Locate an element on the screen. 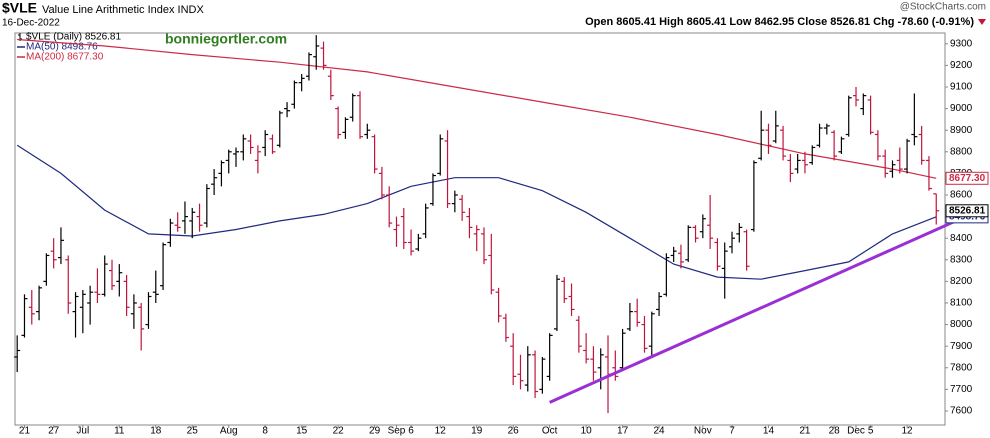 Image resolution: width=990 pixels, height=438 pixels. x-tick-label: 7 is located at coordinates (732, 431).